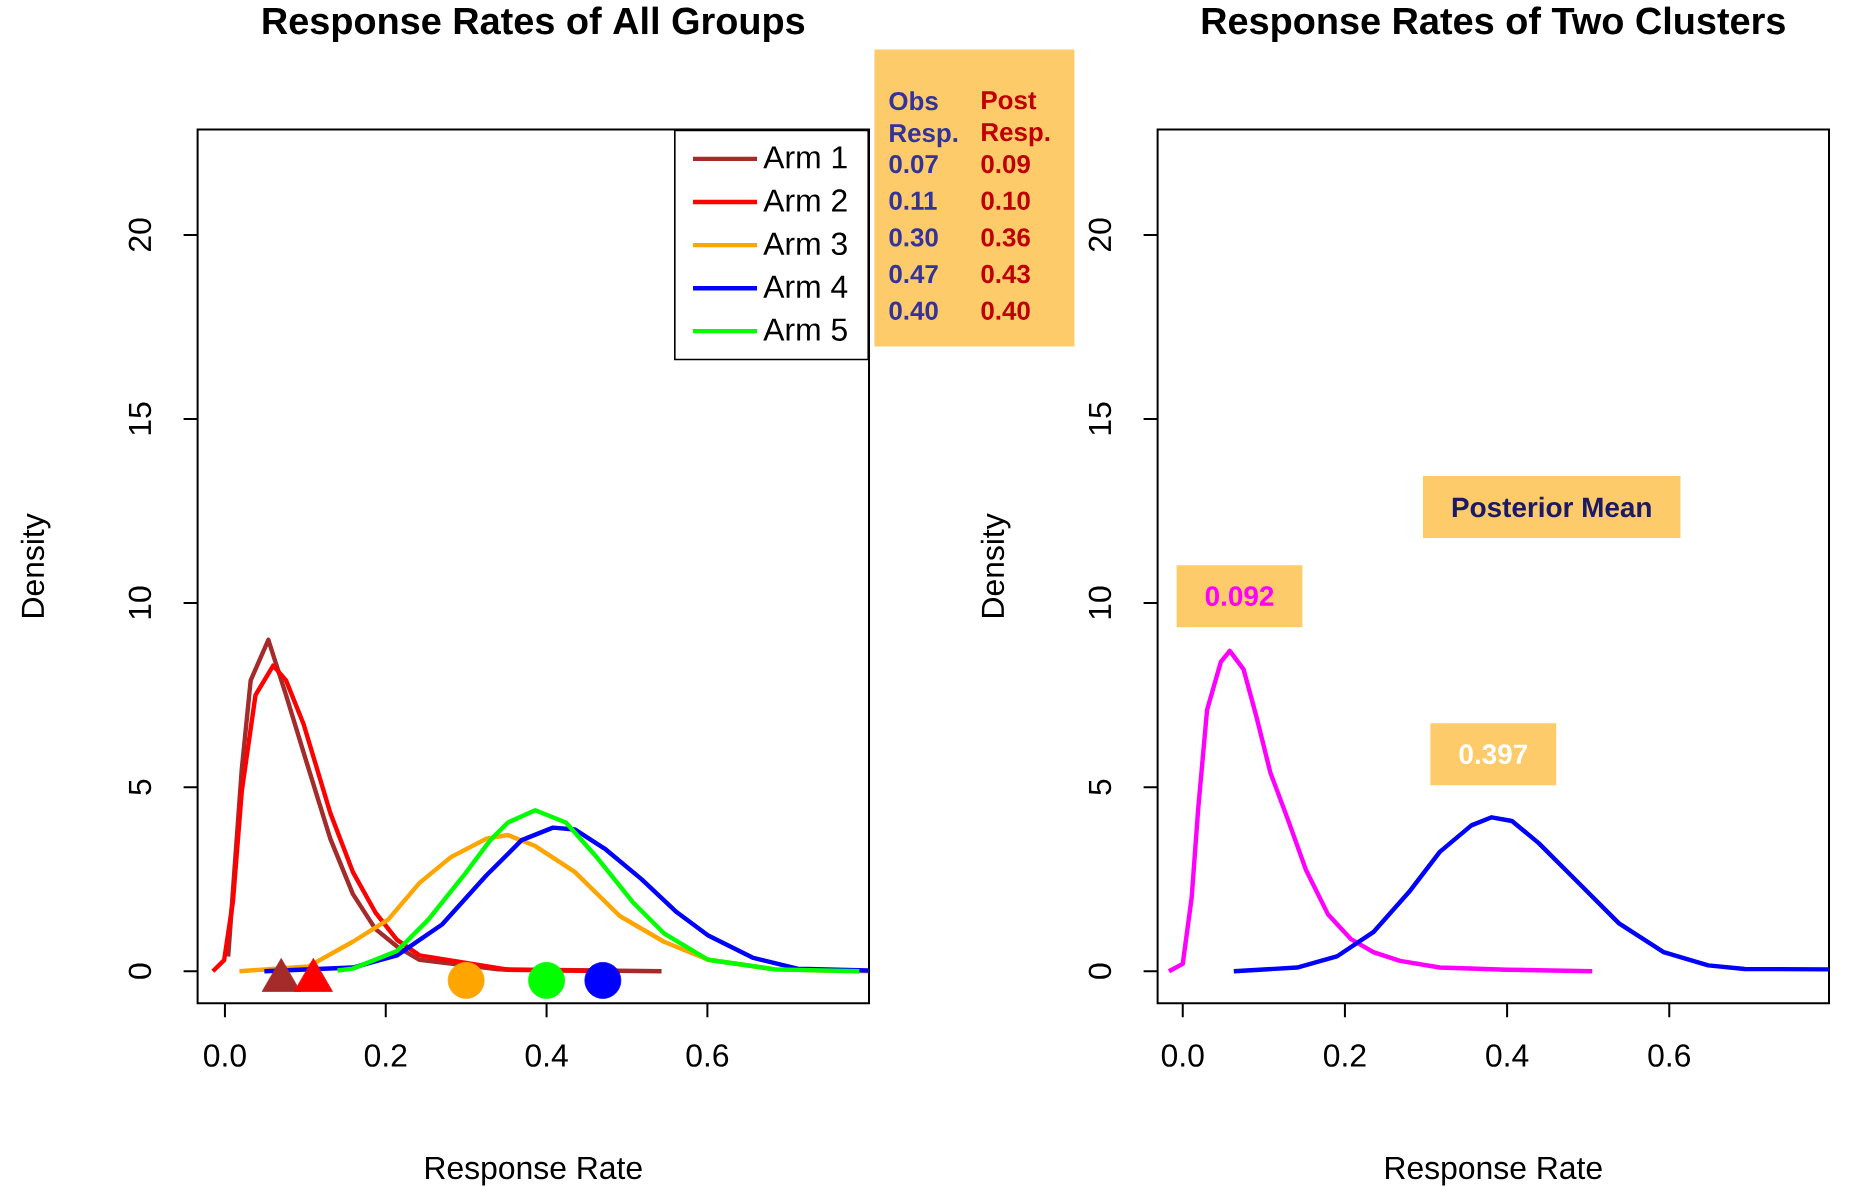 The width and height of the screenshot is (1854, 1192). What do you see at coordinates (1493, 24) in the screenshot?
I see `chart-title: Response Rates of Two Clusters` at bounding box center [1493, 24].